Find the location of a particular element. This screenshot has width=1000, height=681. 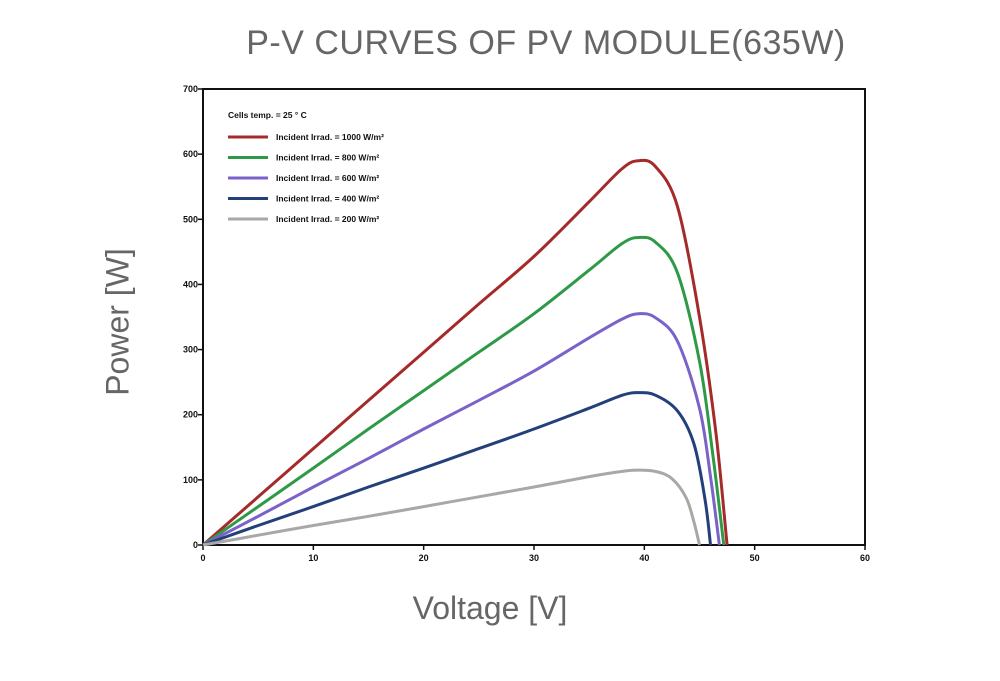

x-axis-ticks: 0 10 20 30 40 50 60 is located at coordinates (535, 554).